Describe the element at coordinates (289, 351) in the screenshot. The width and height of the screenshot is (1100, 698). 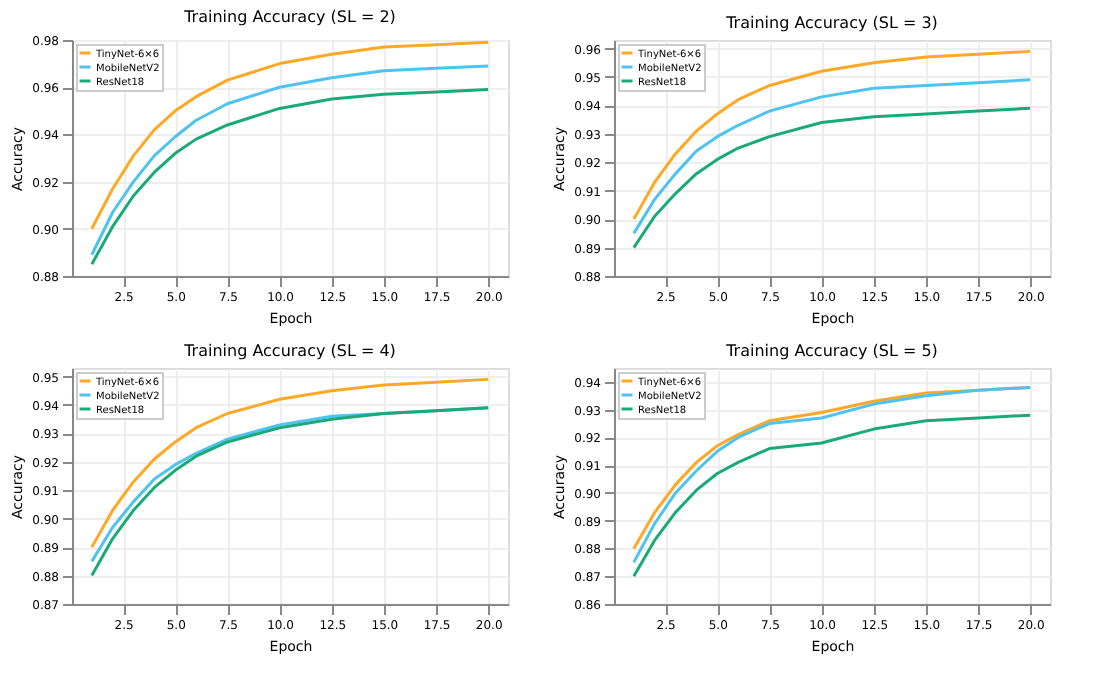
I see `chart-title: Training Accuracy (SL = 4)` at that location.